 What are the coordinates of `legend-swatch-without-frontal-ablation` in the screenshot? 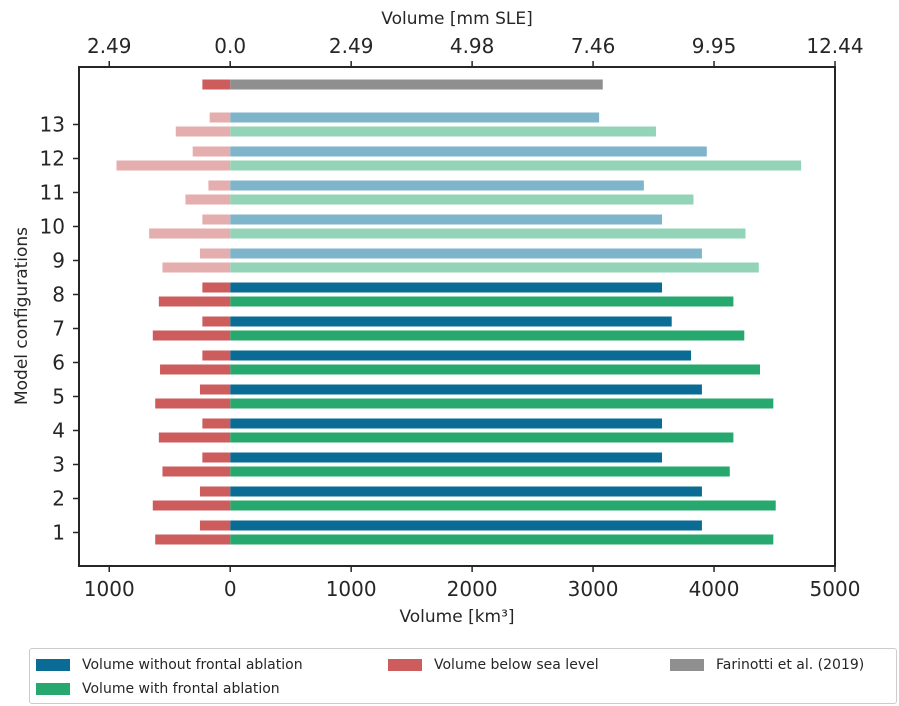 It's located at (53, 665).